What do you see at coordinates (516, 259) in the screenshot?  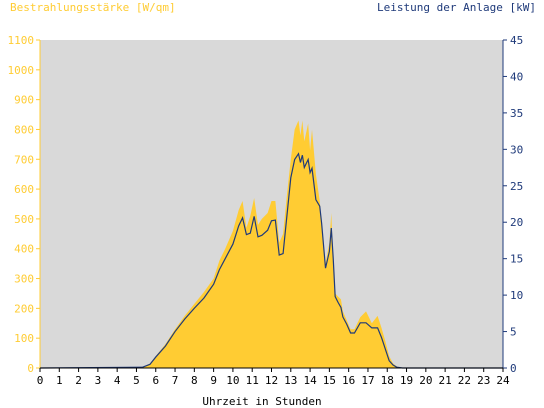 I see `right-tick-label: 15` at bounding box center [516, 259].